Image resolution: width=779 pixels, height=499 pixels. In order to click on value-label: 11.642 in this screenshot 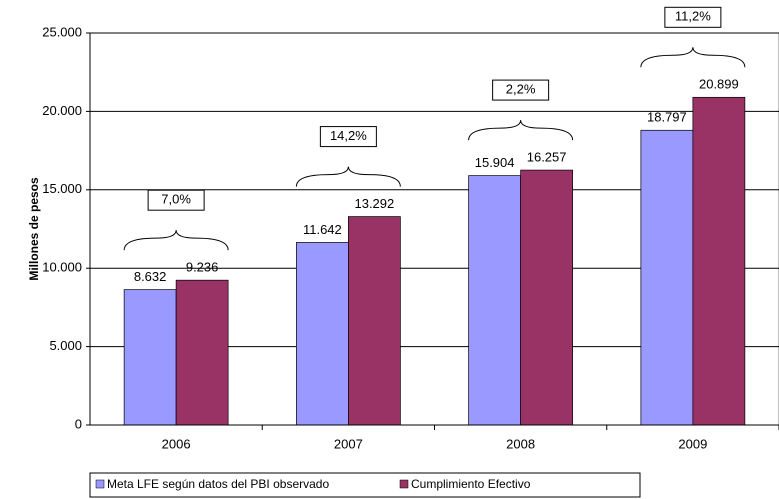, I will do `click(322, 229)`.